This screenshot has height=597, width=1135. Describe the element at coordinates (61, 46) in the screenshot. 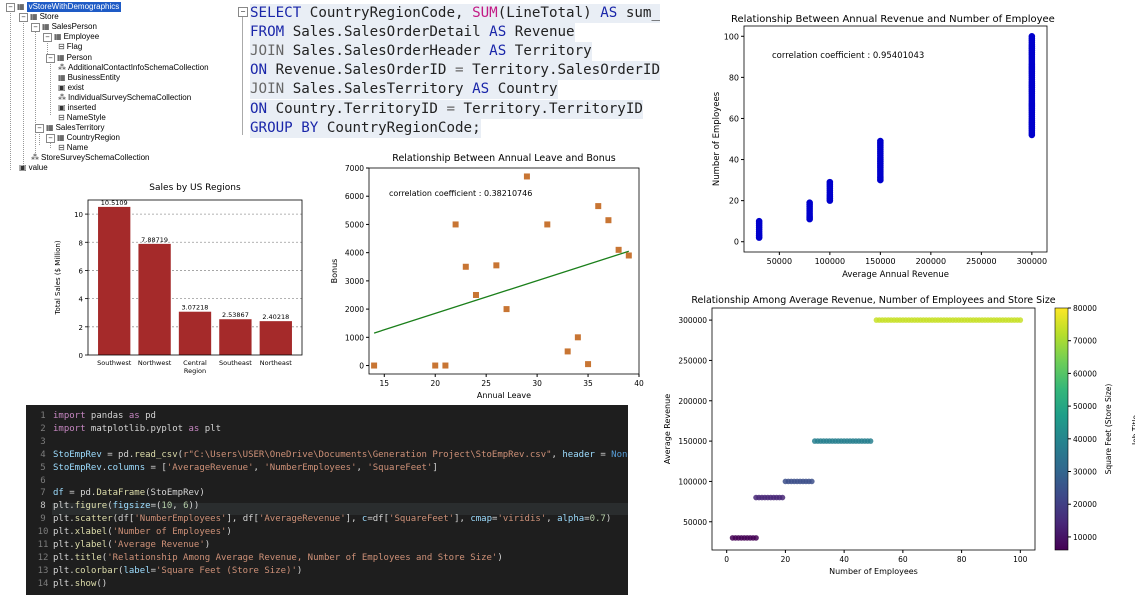

I see `attr-node-icon: ⊟` at that location.